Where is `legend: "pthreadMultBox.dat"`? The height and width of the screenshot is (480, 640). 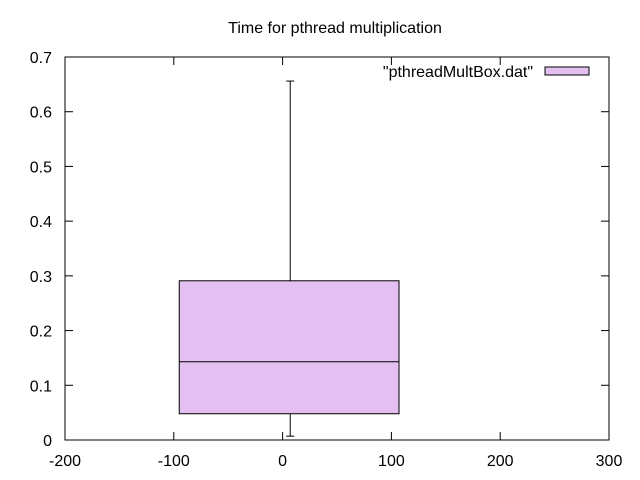
legend: "pthreadMultBox.dat" is located at coordinates (486, 72).